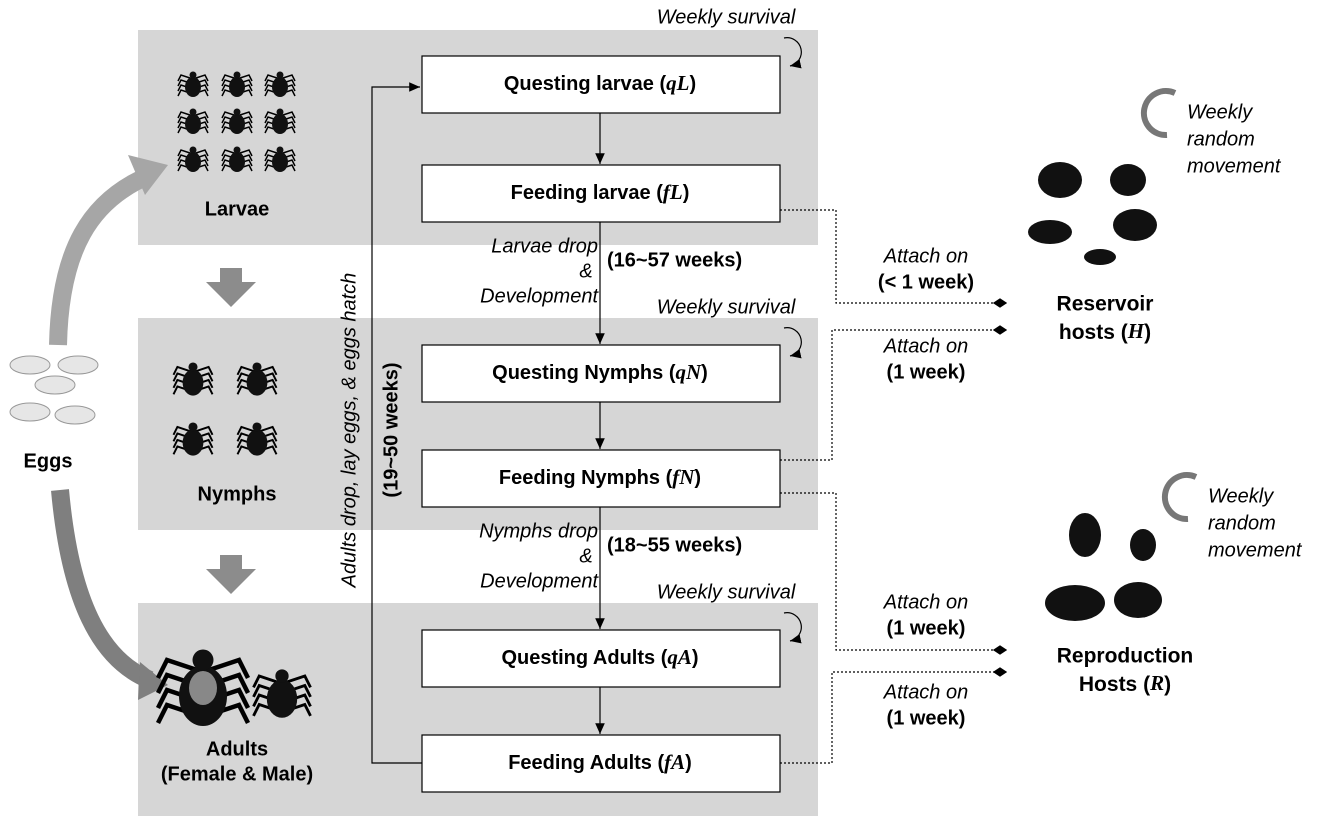 The width and height of the screenshot is (1333, 816). What do you see at coordinates (237, 209) in the screenshot?
I see `stage-label: Larvae` at bounding box center [237, 209].